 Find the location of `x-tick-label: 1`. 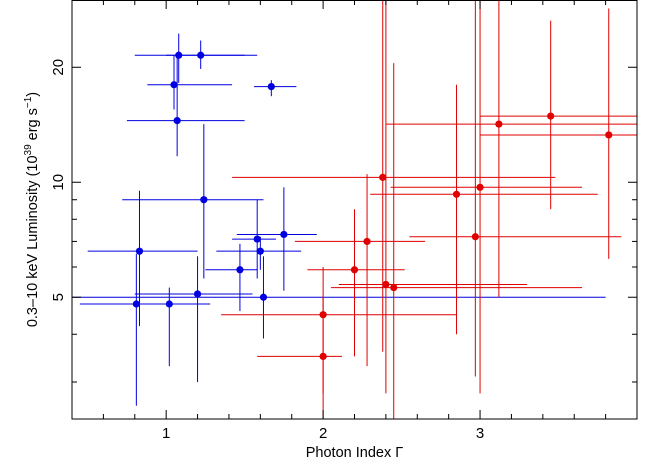

x-tick-label: 1 is located at coordinates (166, 433).